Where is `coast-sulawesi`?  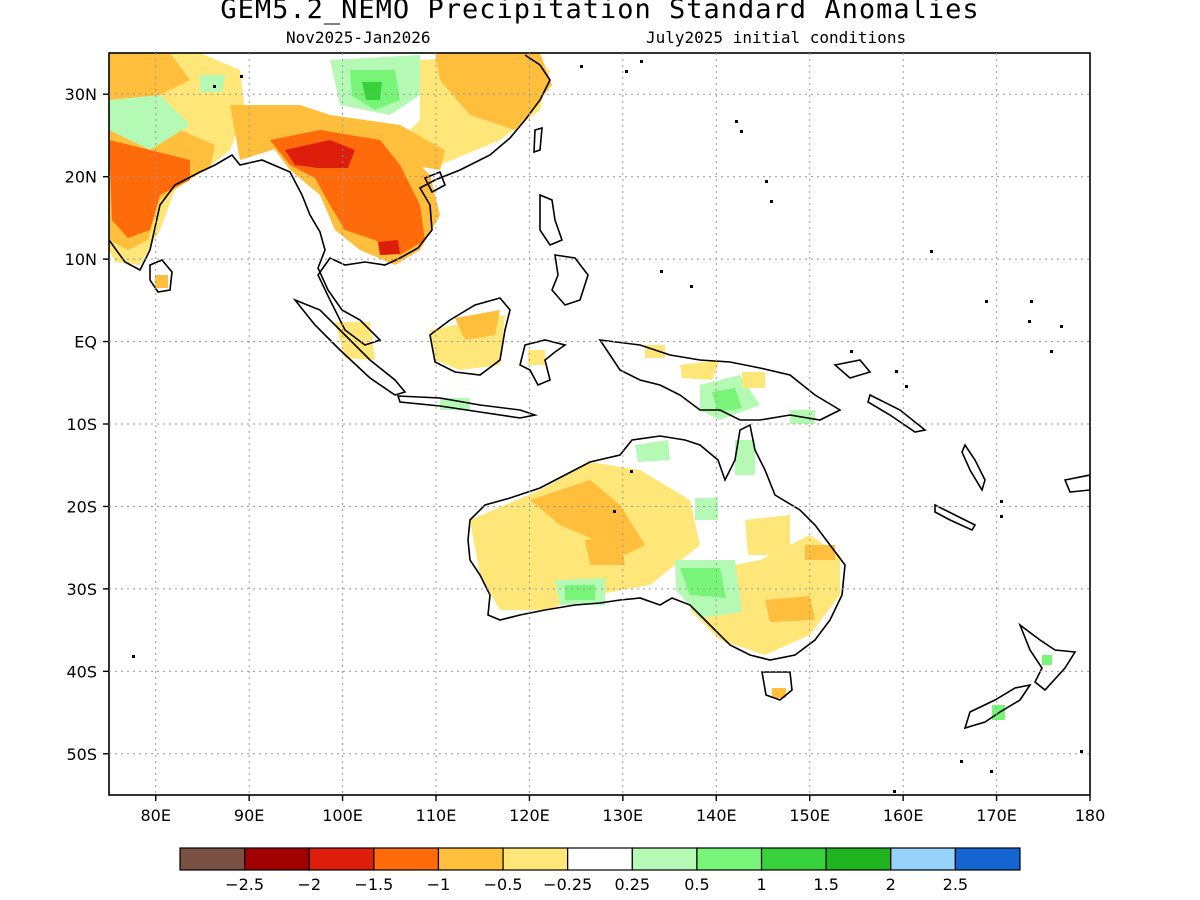
coast-sulawesi is located at coordinates (543, 363).